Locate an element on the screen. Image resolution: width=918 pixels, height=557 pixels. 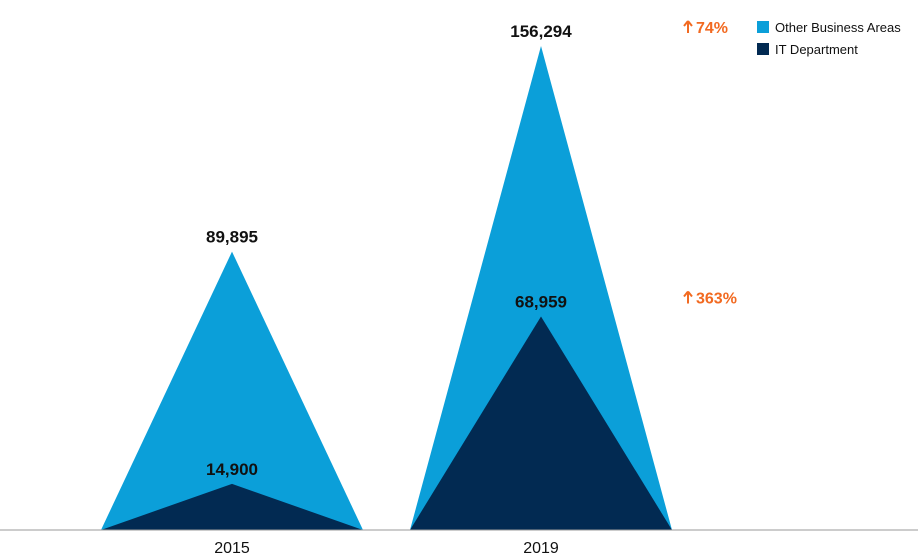
legend-item-it-department: IT Department is located at coordinates (807, 49).